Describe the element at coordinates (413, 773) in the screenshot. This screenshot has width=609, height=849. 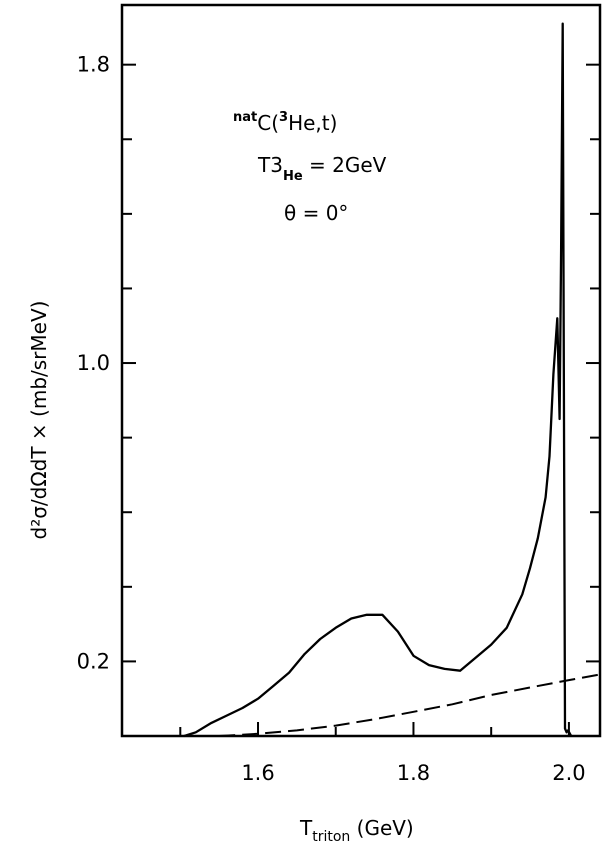
I see `x-tick-label: 1.8` at that location.